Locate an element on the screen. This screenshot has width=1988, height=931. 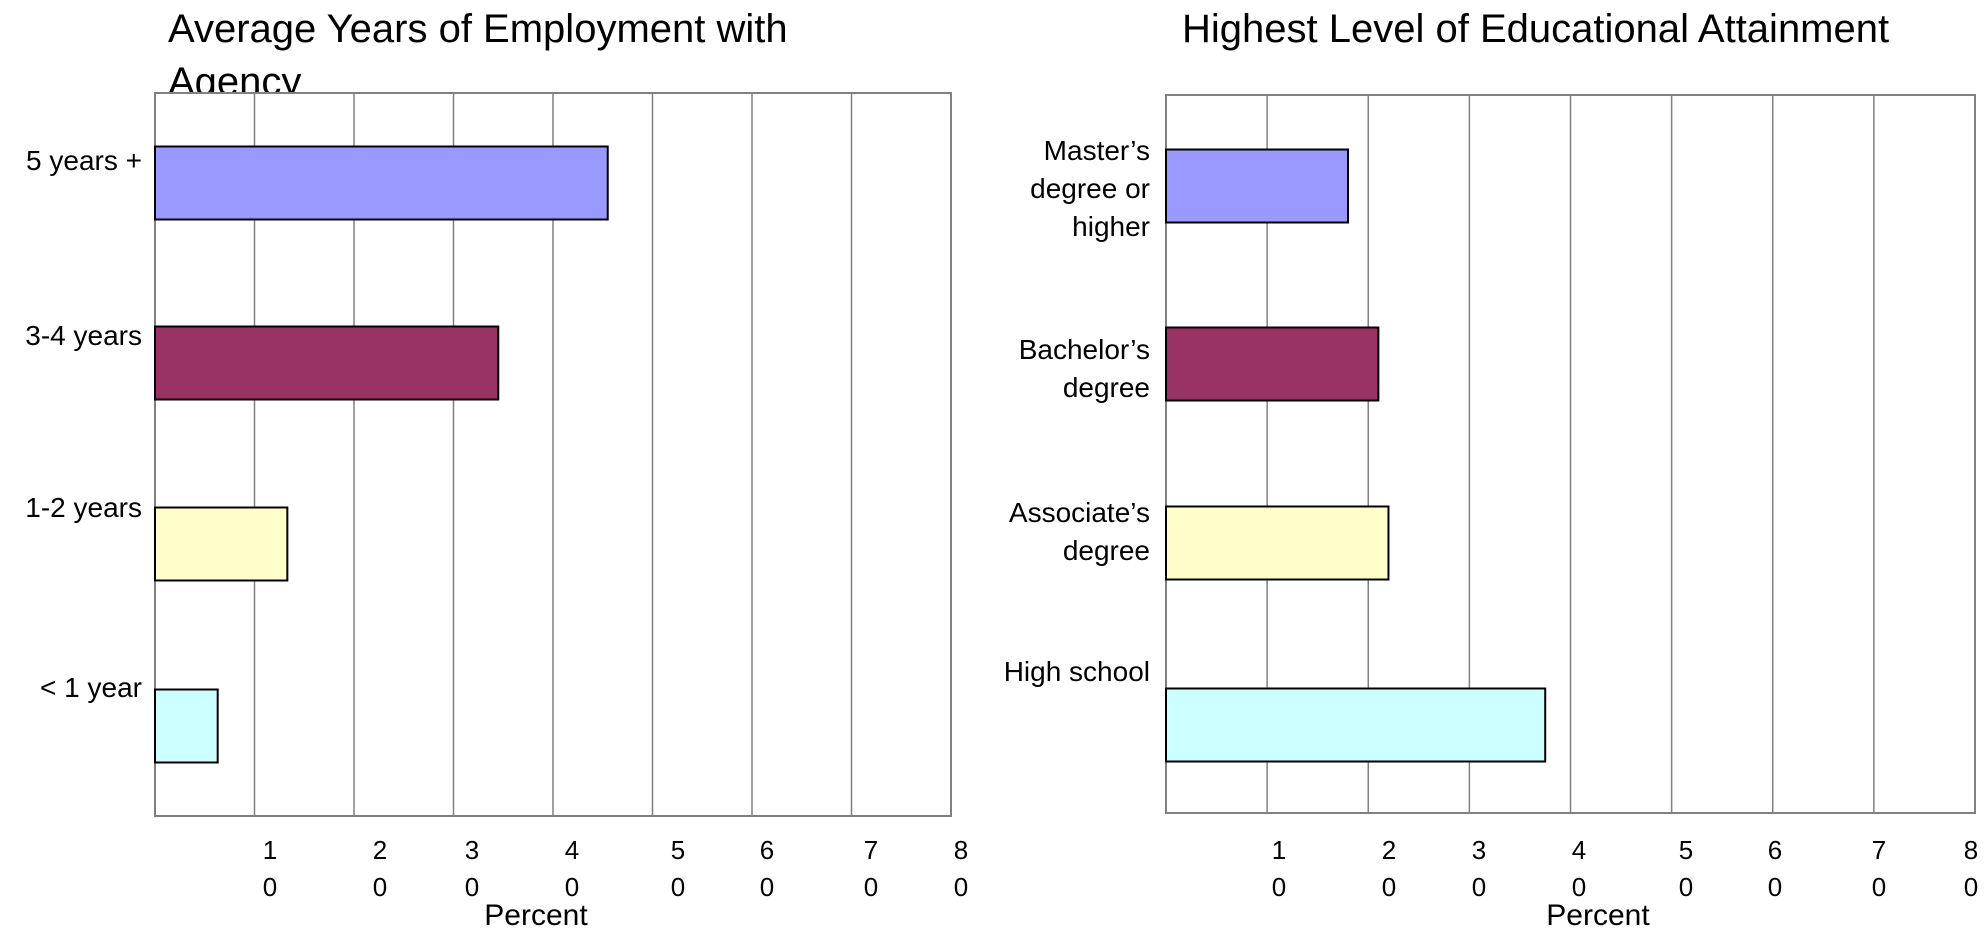
employment-category-labels: 5 years + 3-4 years 1-2 years < 1 year is located at coordinates (83, 424).